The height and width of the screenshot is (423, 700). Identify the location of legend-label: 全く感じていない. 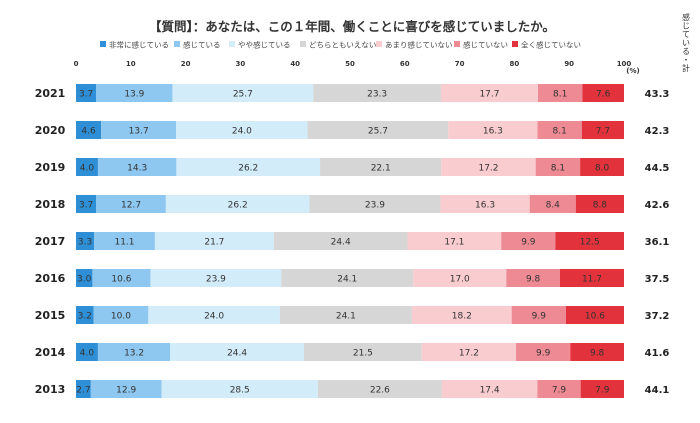
(551, 45).